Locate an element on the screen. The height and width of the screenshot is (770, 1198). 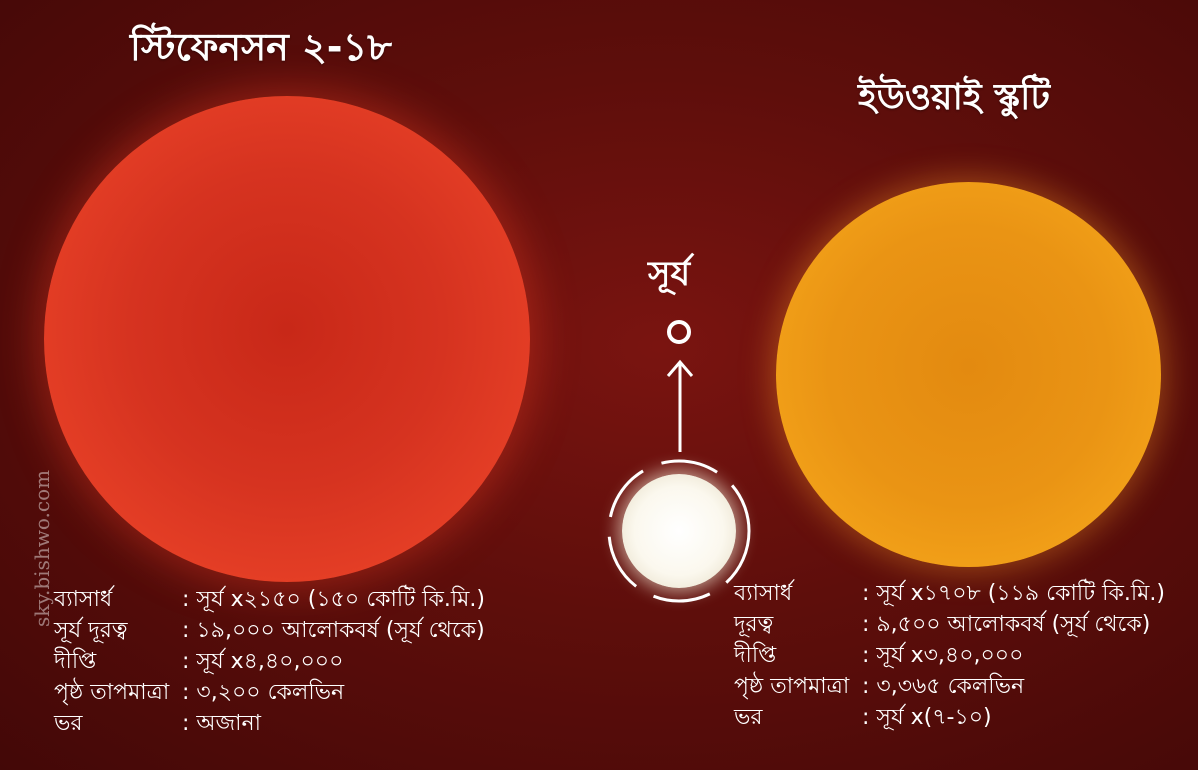
info-row: দূরত্ব : ৯,৫০০ আলোকবর্ষ (সূর্য থেকে) is located at coordinates (949, 624).